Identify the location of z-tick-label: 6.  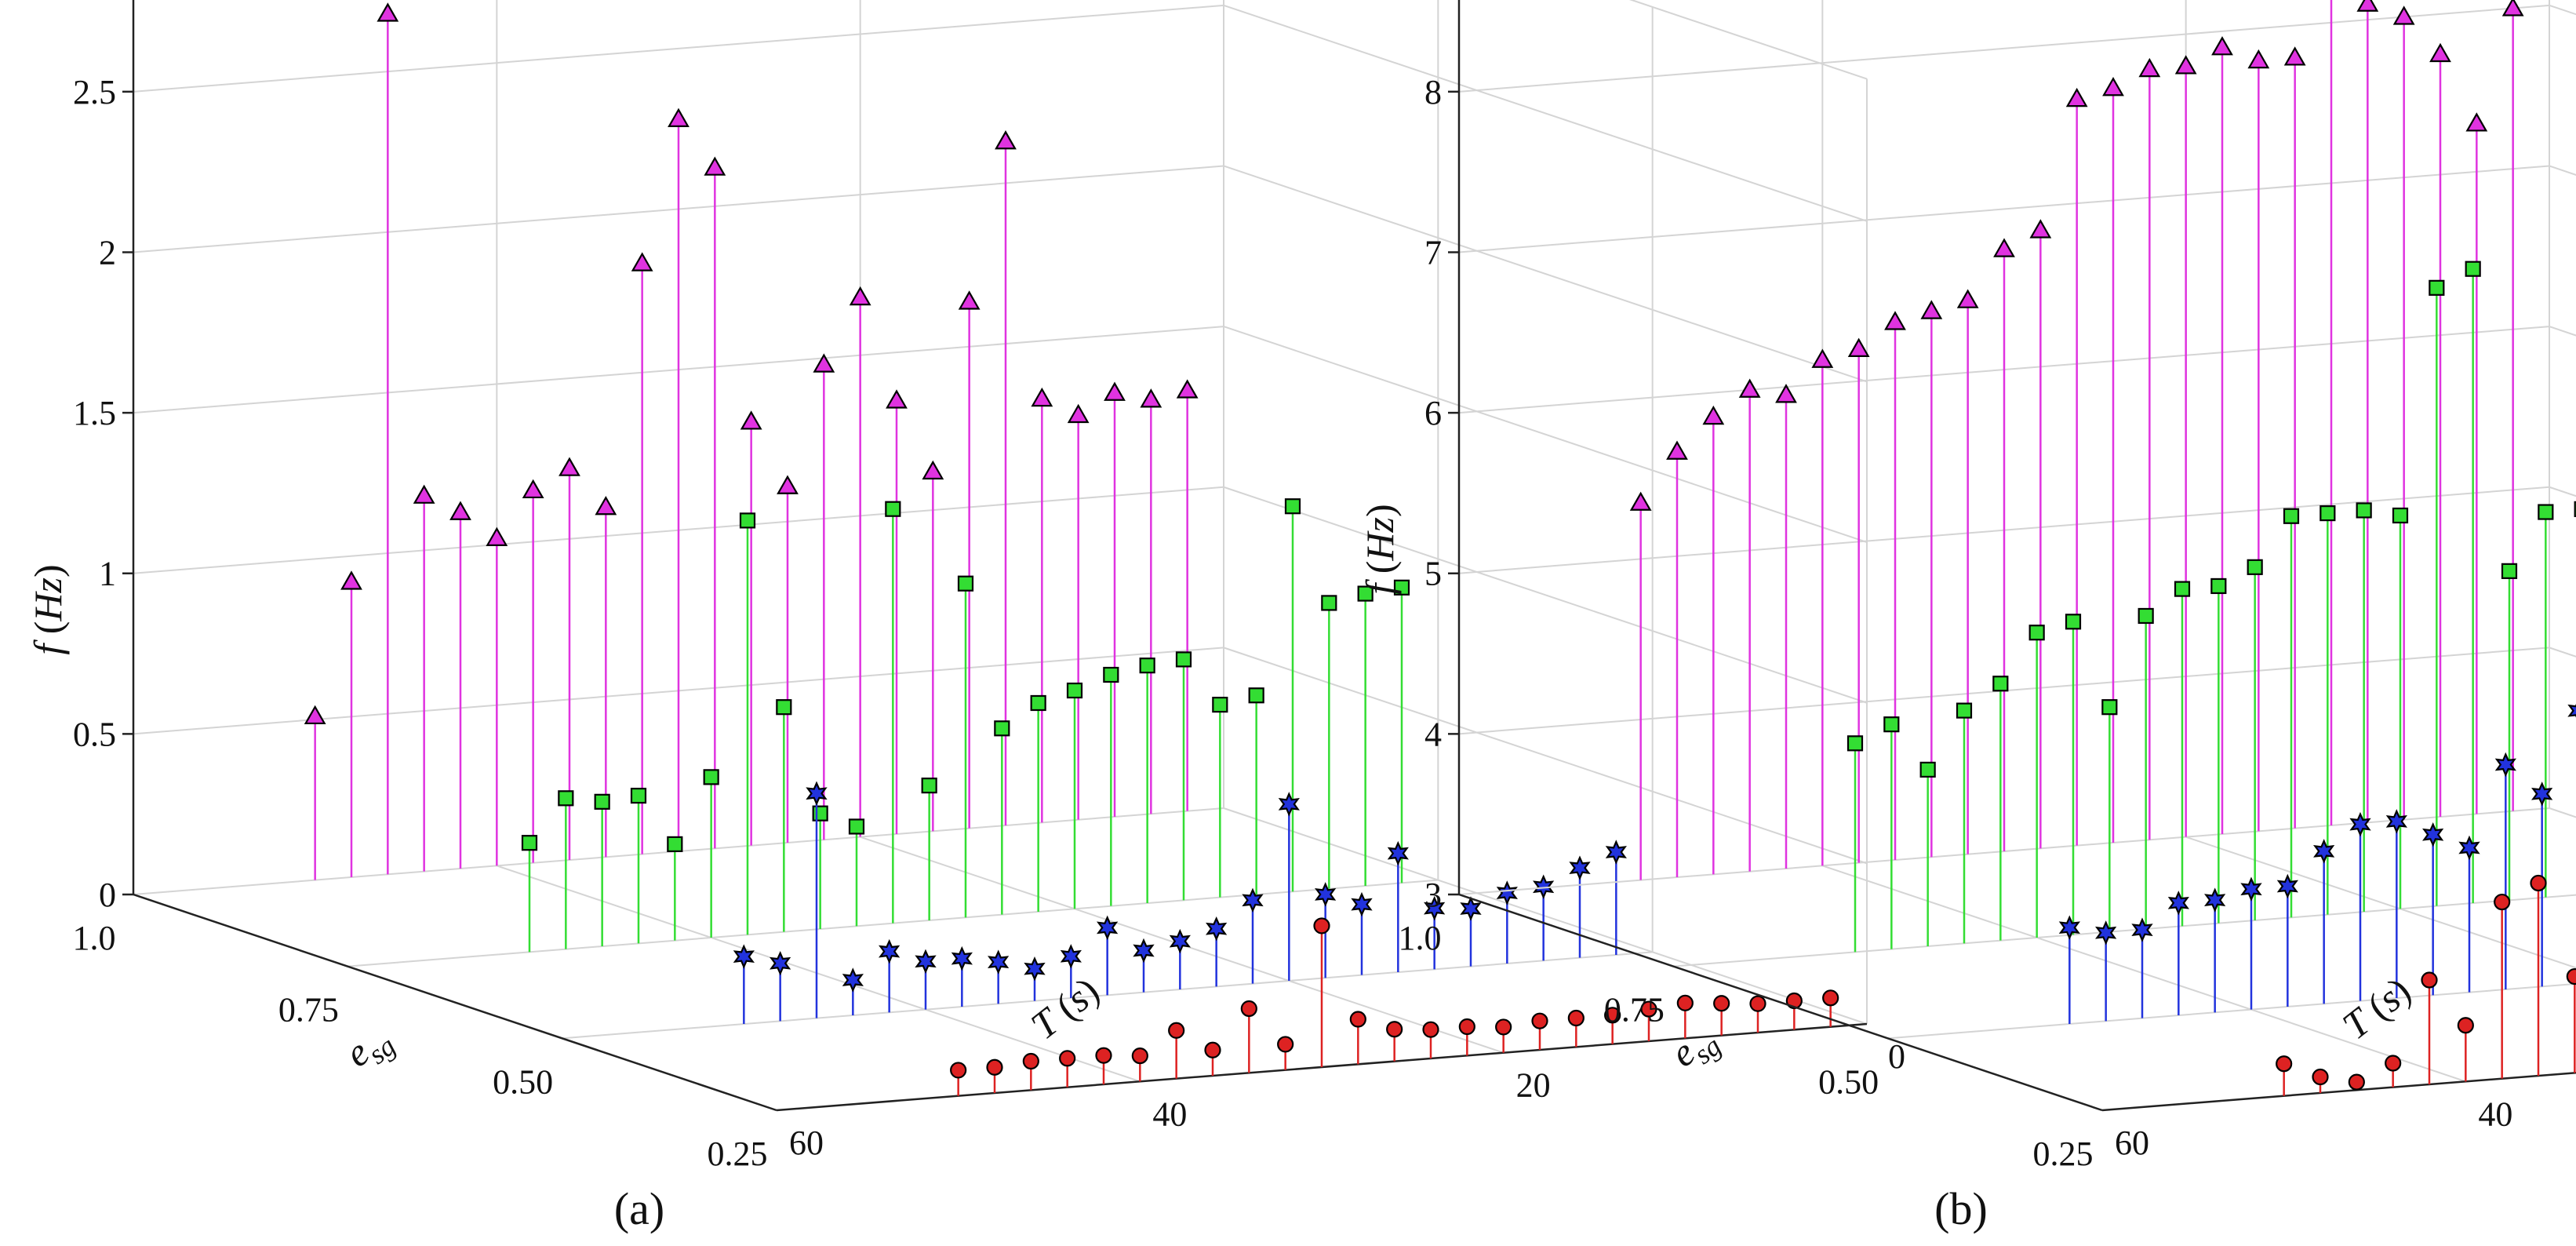
(1433, 413).